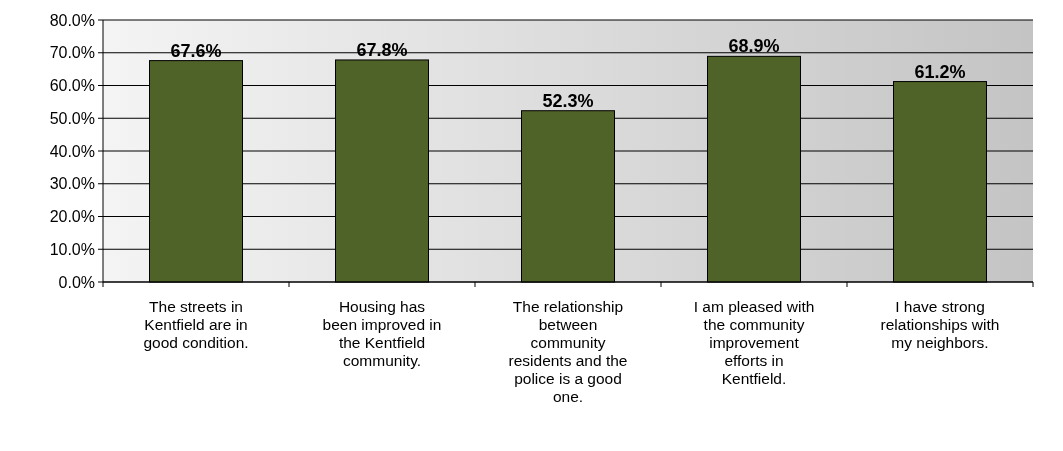 This screenshot has height=451, width=1063. Describe the element at coordinates (72, 184) in the screenshot. I see `y-tick-label: 30.0%` at that location.